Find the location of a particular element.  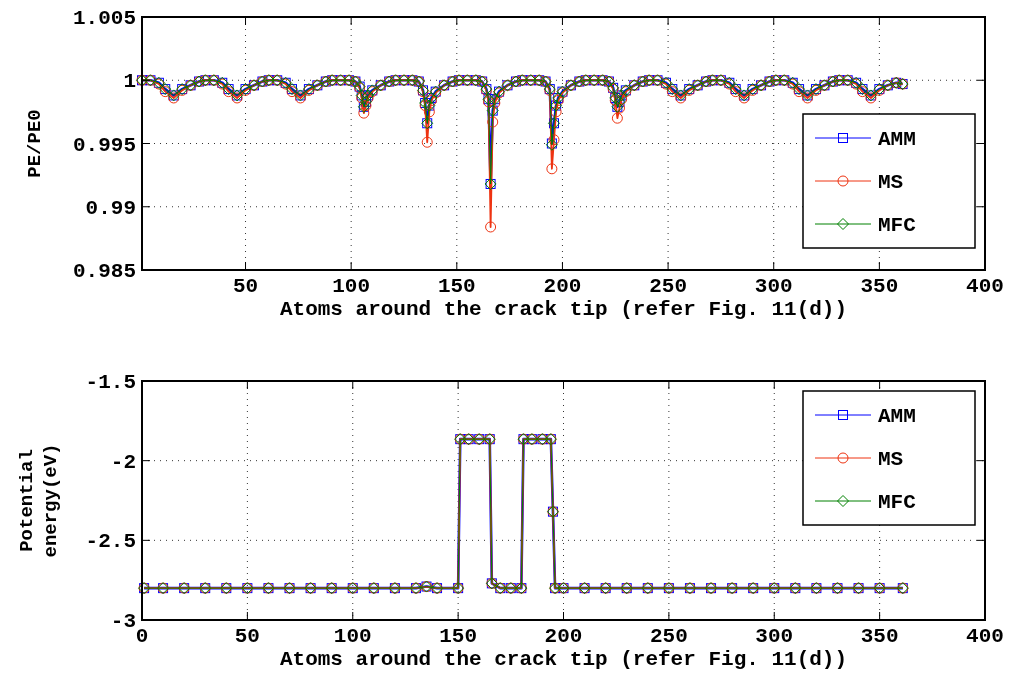

y-tick-label: 0.985 is located at coordinates (104, 271).